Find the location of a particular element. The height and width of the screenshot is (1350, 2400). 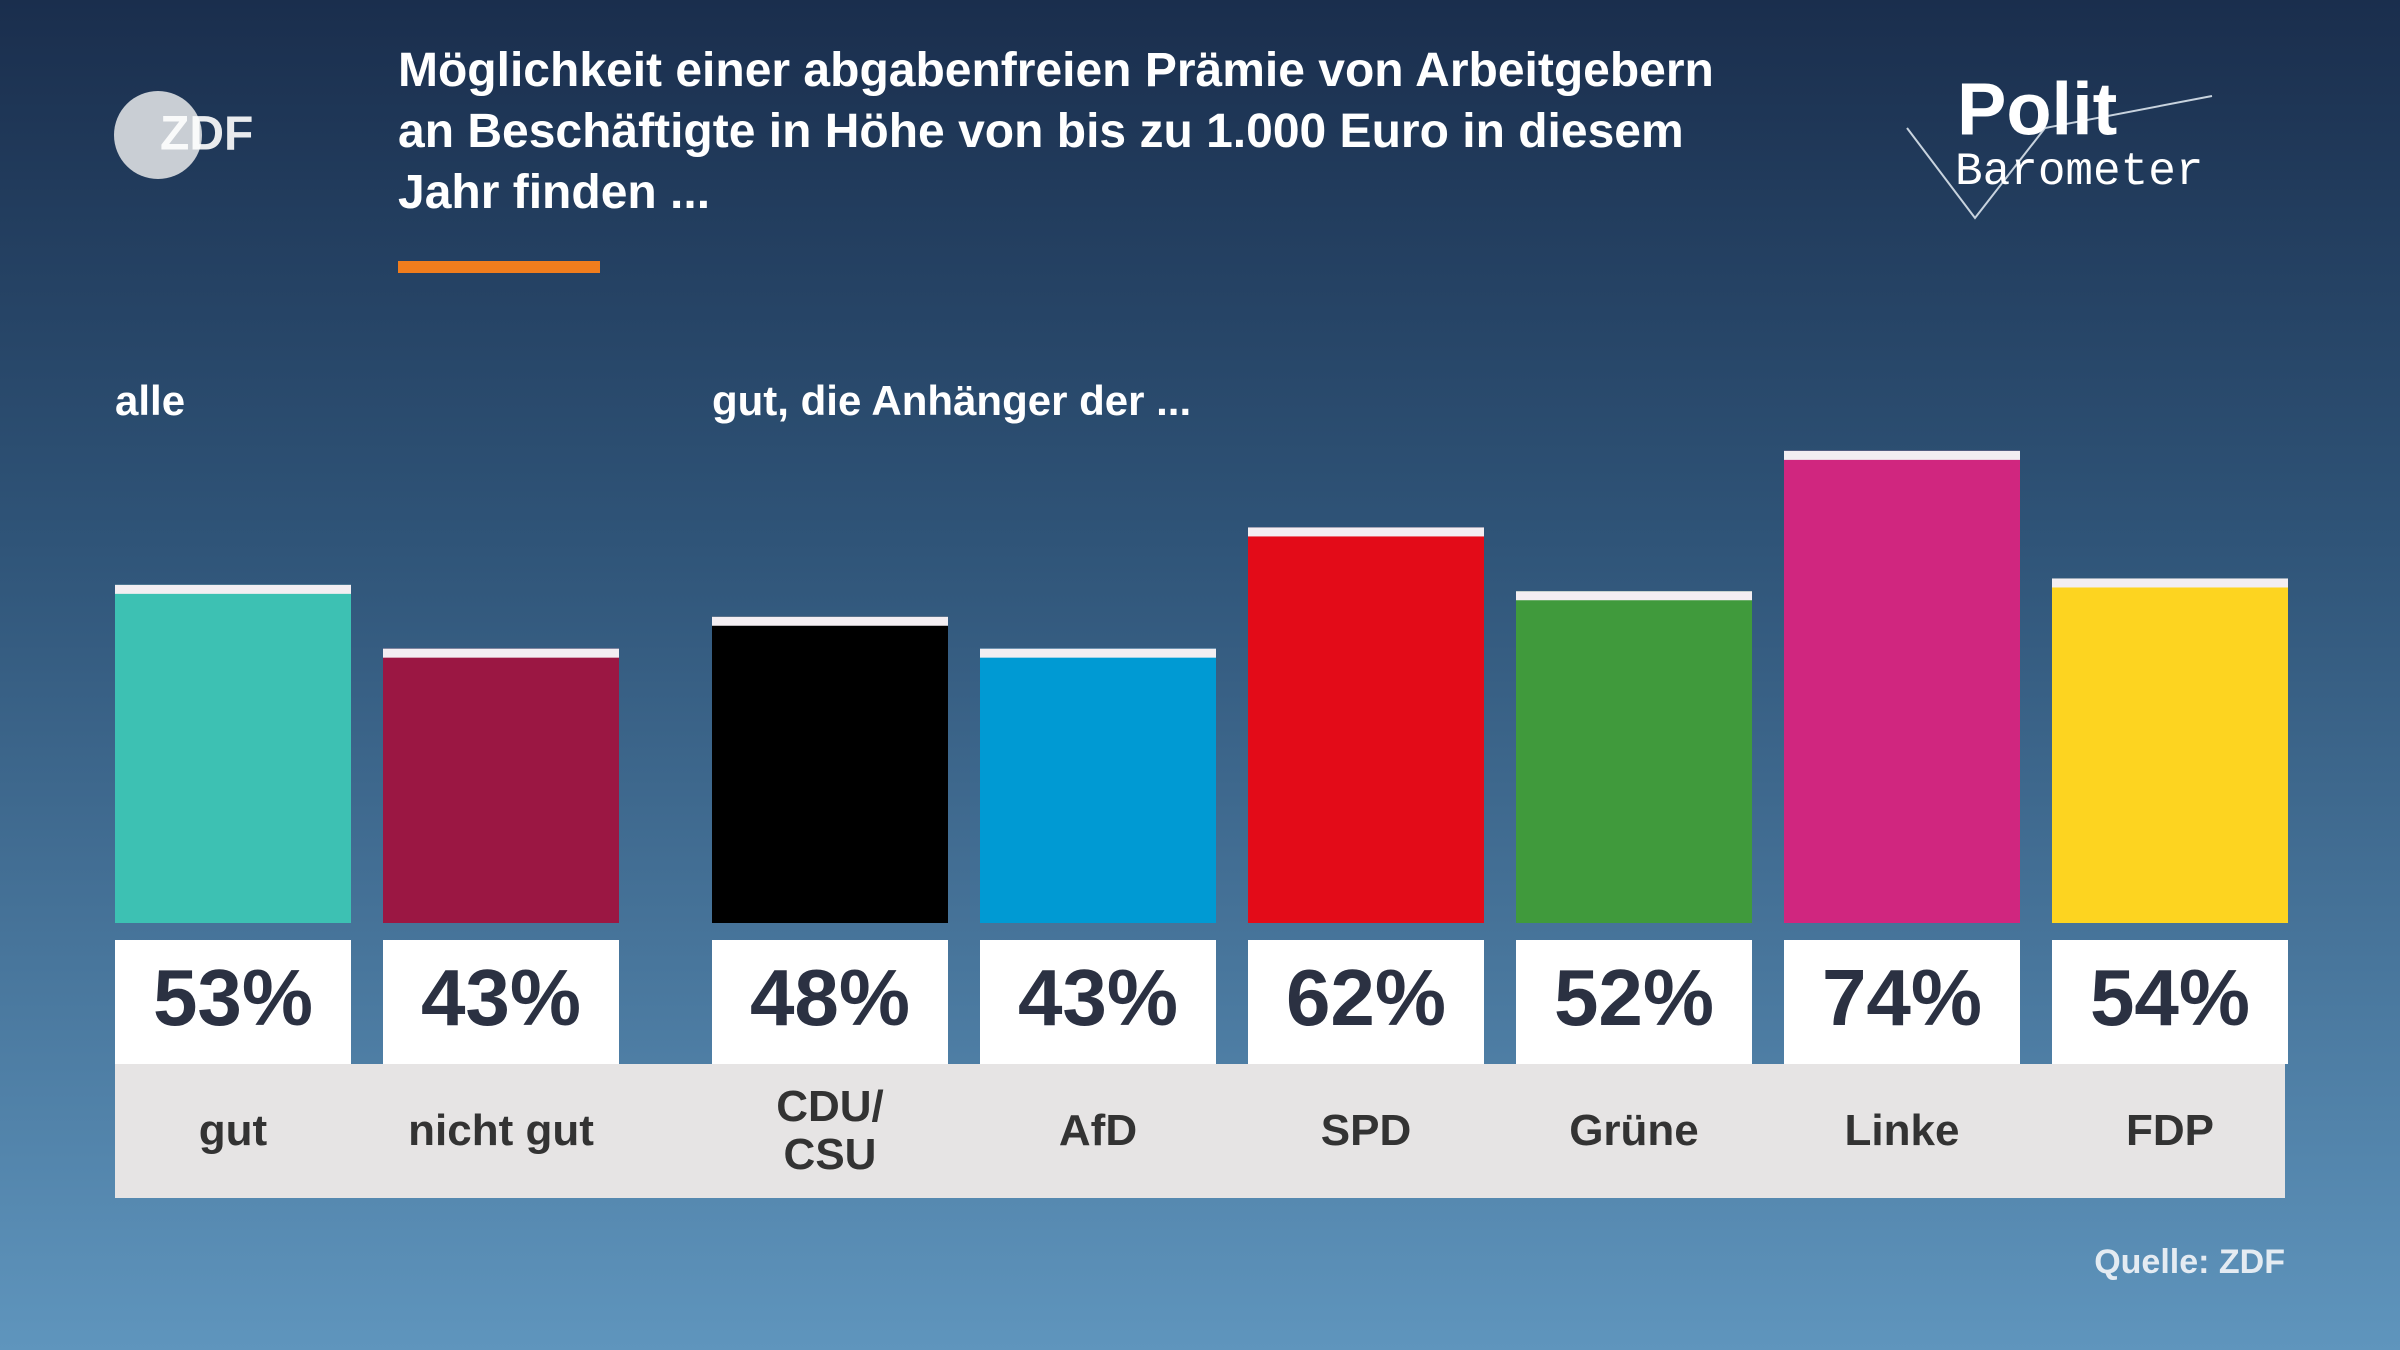

category-cell: FDP is located at coordinates (2170, 1131).